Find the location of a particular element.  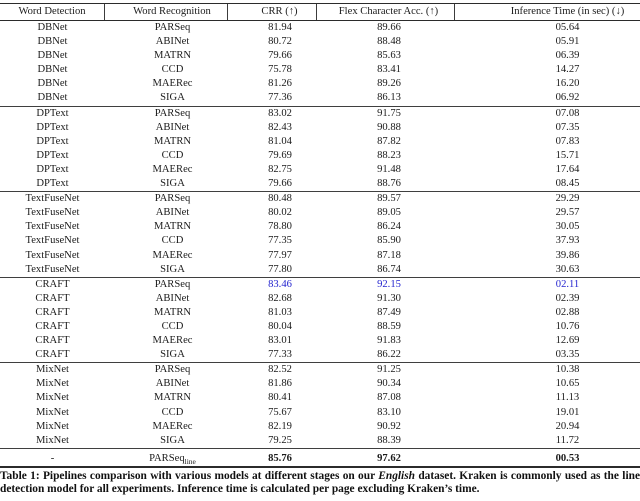

table-cell: 08.45 is located at coordinates (567, 184).